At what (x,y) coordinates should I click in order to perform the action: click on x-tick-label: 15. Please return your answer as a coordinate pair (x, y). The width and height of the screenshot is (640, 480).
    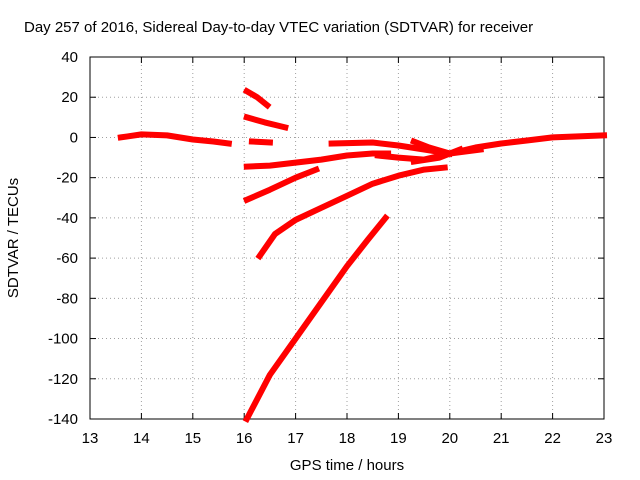
    Looking at the image, I should click on (192, 438).